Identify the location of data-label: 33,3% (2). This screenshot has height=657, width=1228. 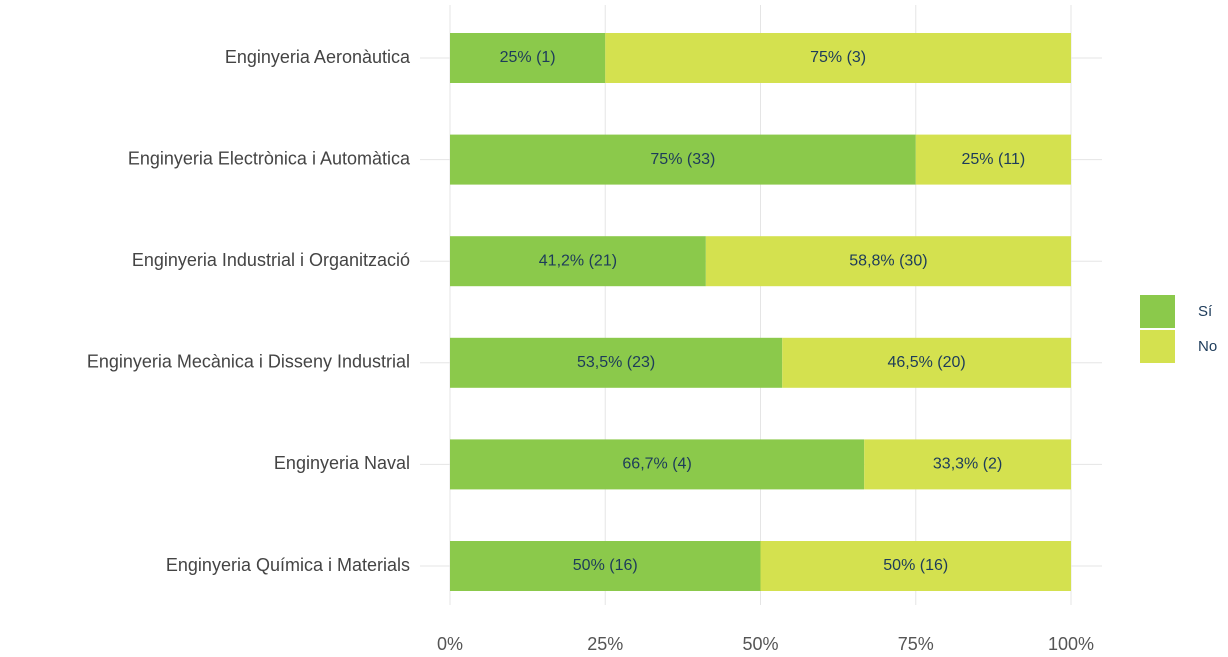
(967, 464).